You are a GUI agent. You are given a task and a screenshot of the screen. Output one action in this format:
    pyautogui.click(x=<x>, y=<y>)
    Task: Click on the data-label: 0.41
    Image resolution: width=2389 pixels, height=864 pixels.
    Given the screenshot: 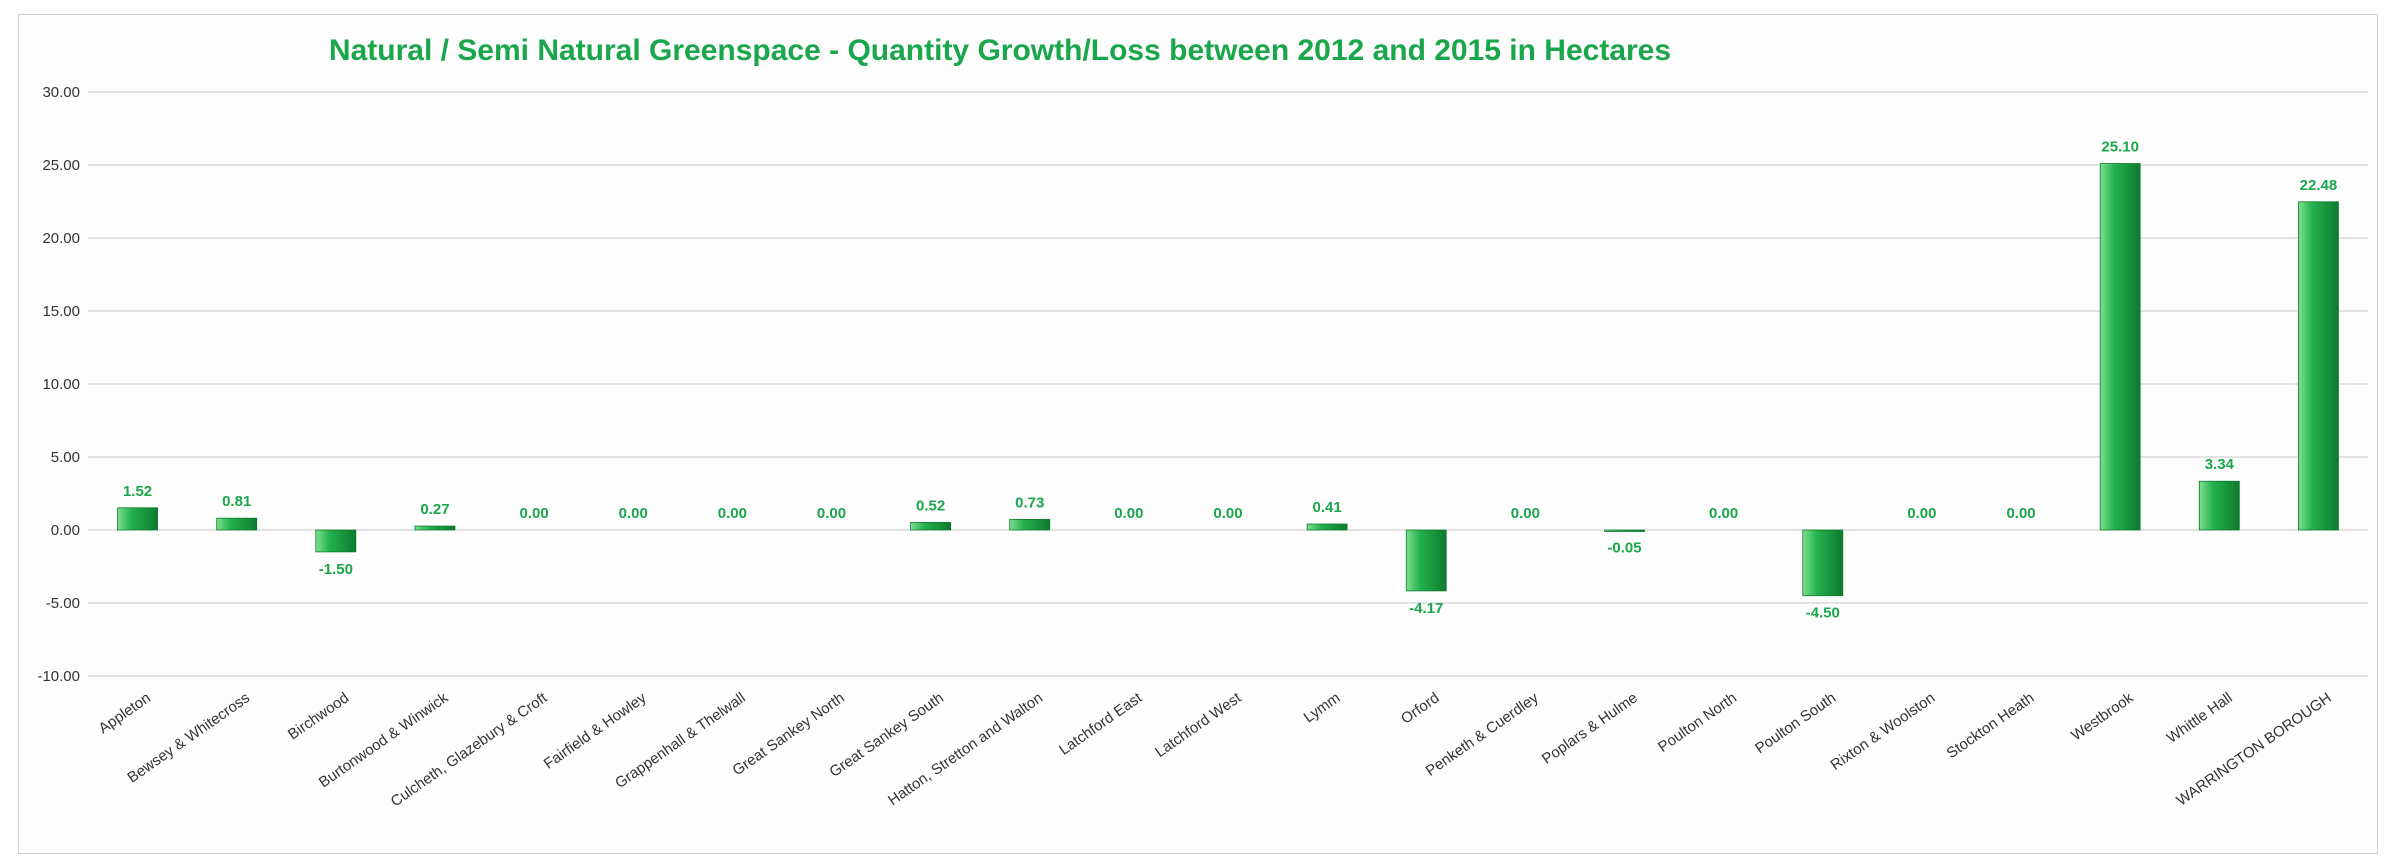 What is the action you would take?
    pyautogui.click(x=1327, y=507)
    